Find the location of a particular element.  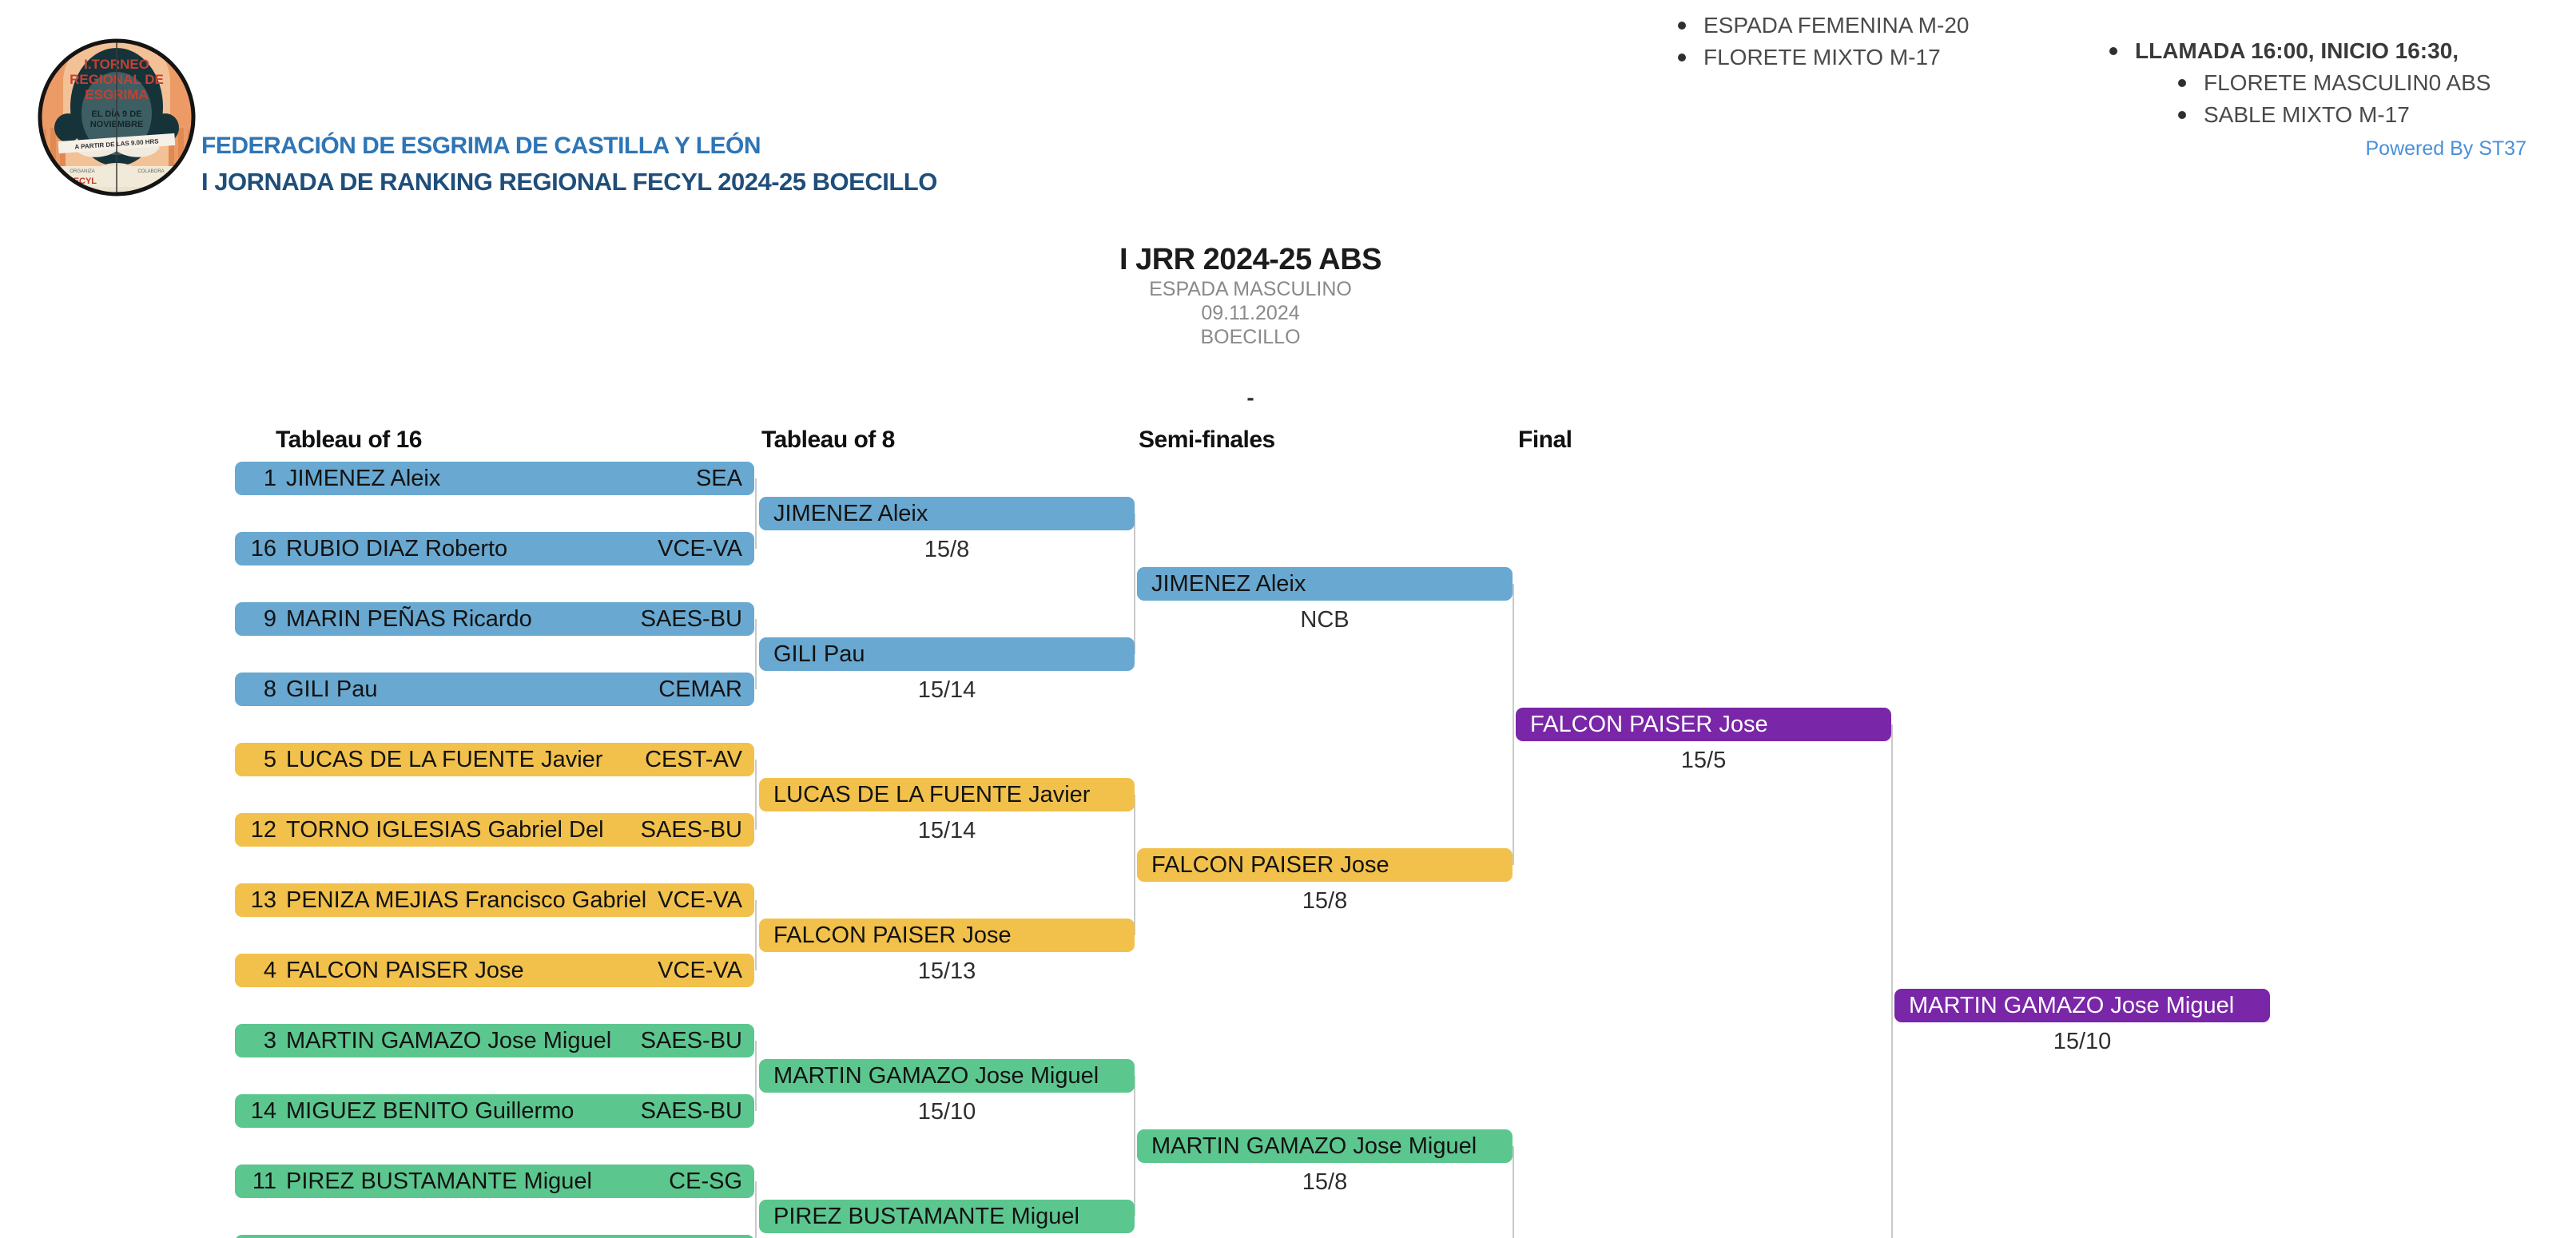

t8-row: PIREZ BUSTAMANTE Miguel is located at coordinates (947, 1216).